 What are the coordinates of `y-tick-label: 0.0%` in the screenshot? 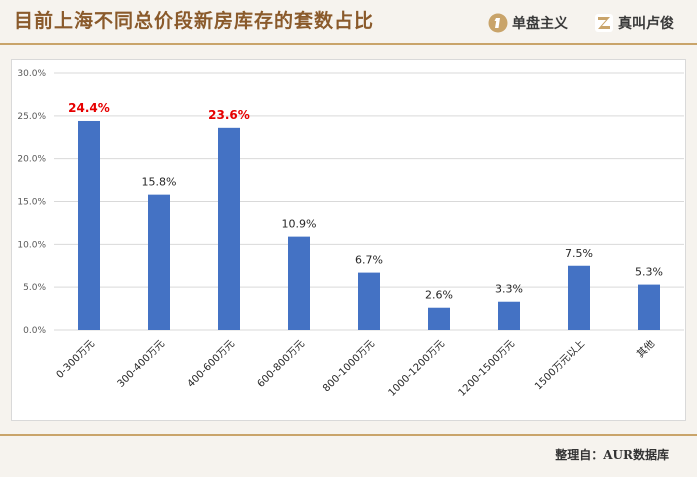 It's located at (34, 331).